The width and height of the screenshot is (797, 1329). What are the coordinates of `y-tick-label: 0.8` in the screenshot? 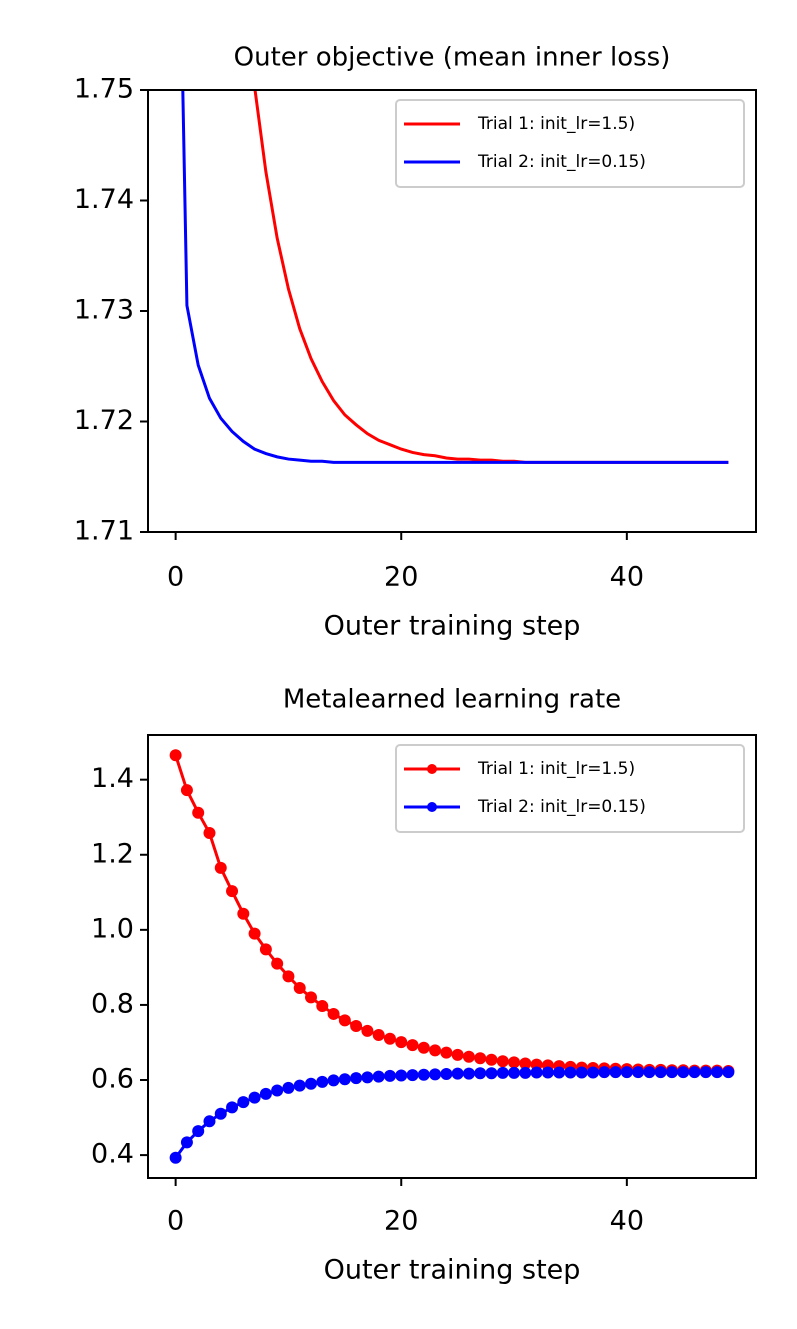 It's located at (112, 1003).